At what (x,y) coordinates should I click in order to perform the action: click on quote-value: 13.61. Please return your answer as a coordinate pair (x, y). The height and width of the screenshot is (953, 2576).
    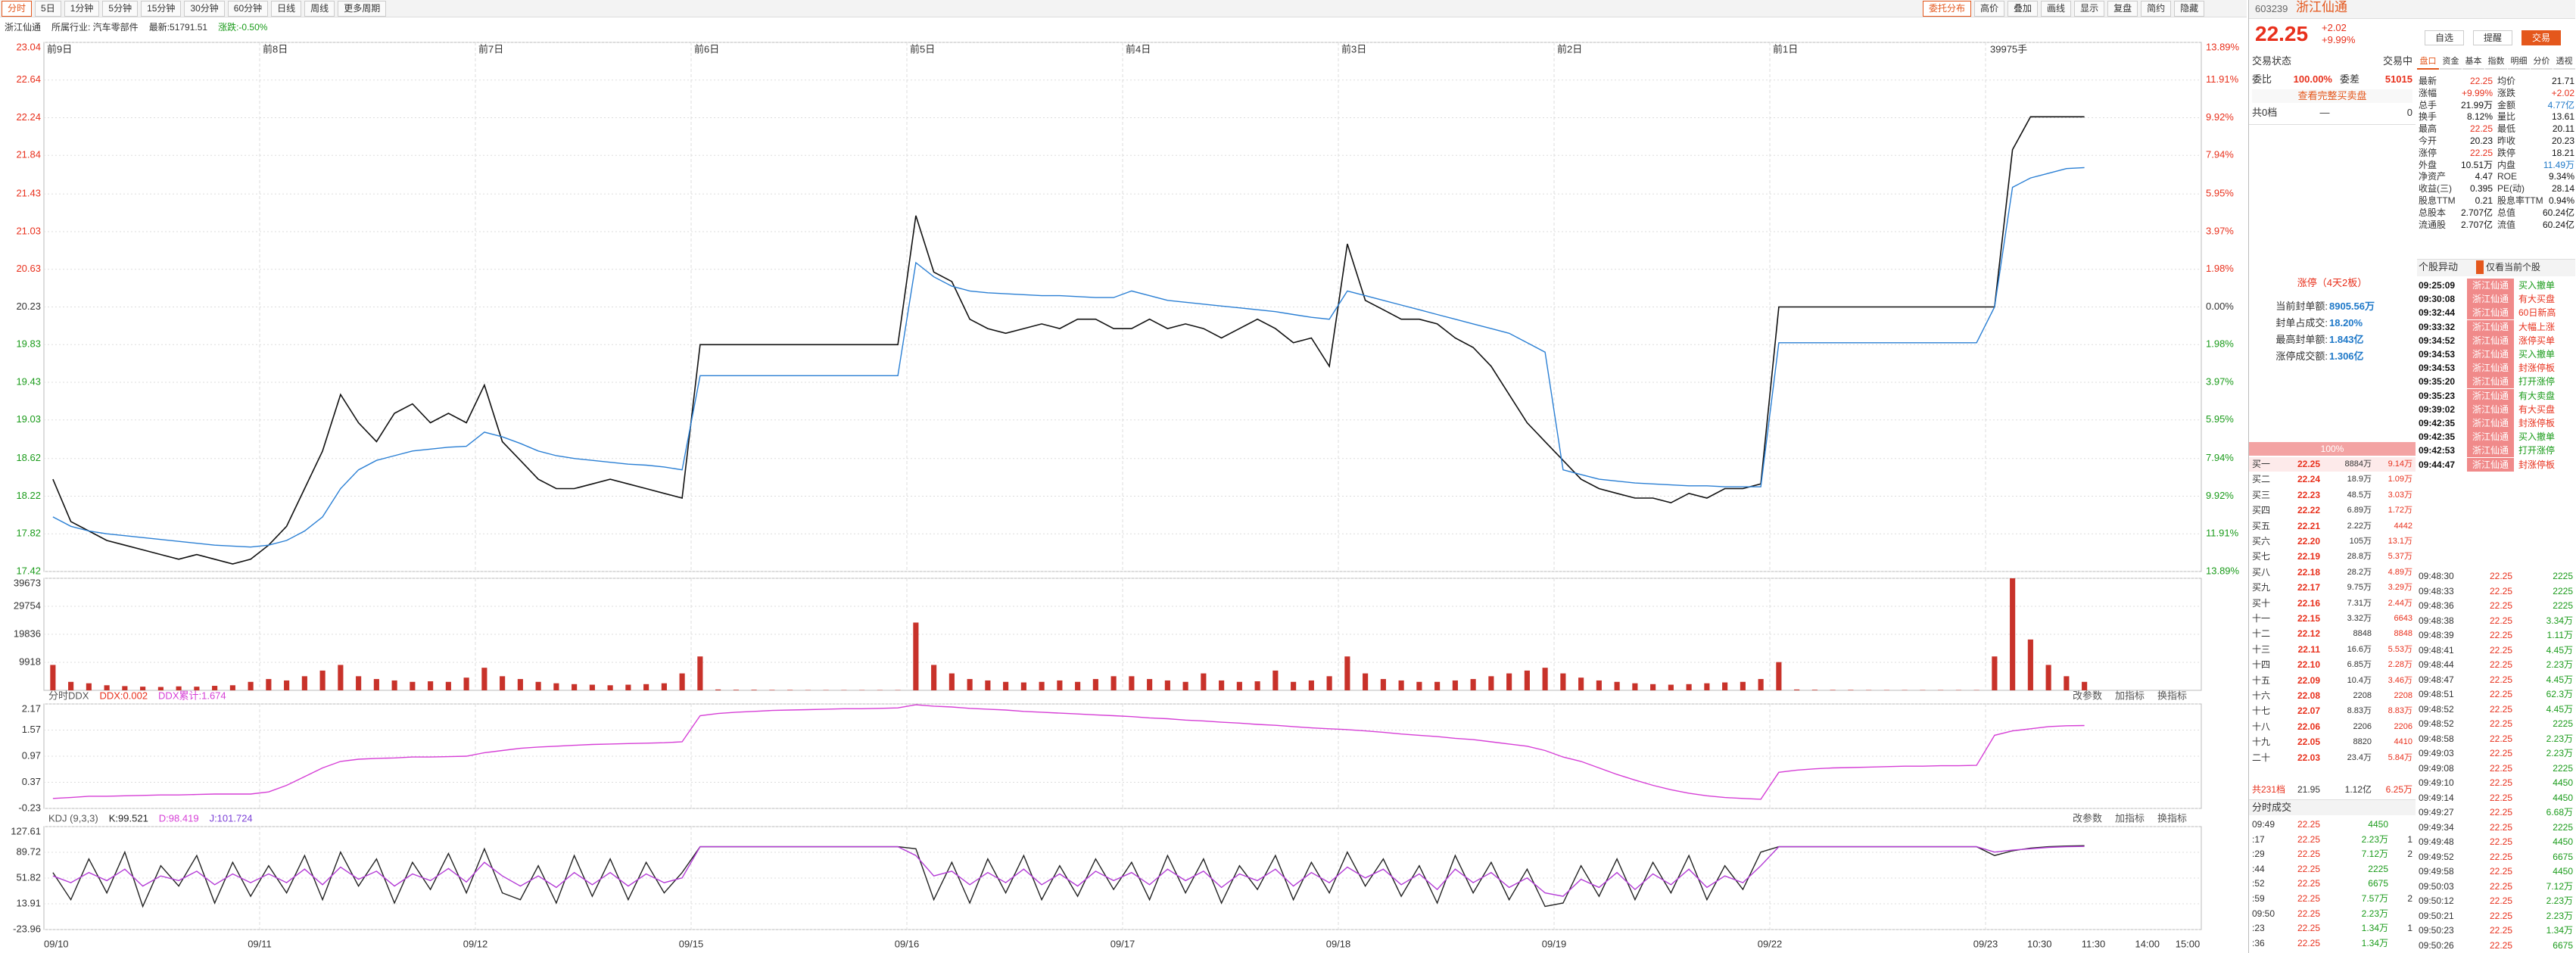
    Looking at the image, I should click on (2562, 117).